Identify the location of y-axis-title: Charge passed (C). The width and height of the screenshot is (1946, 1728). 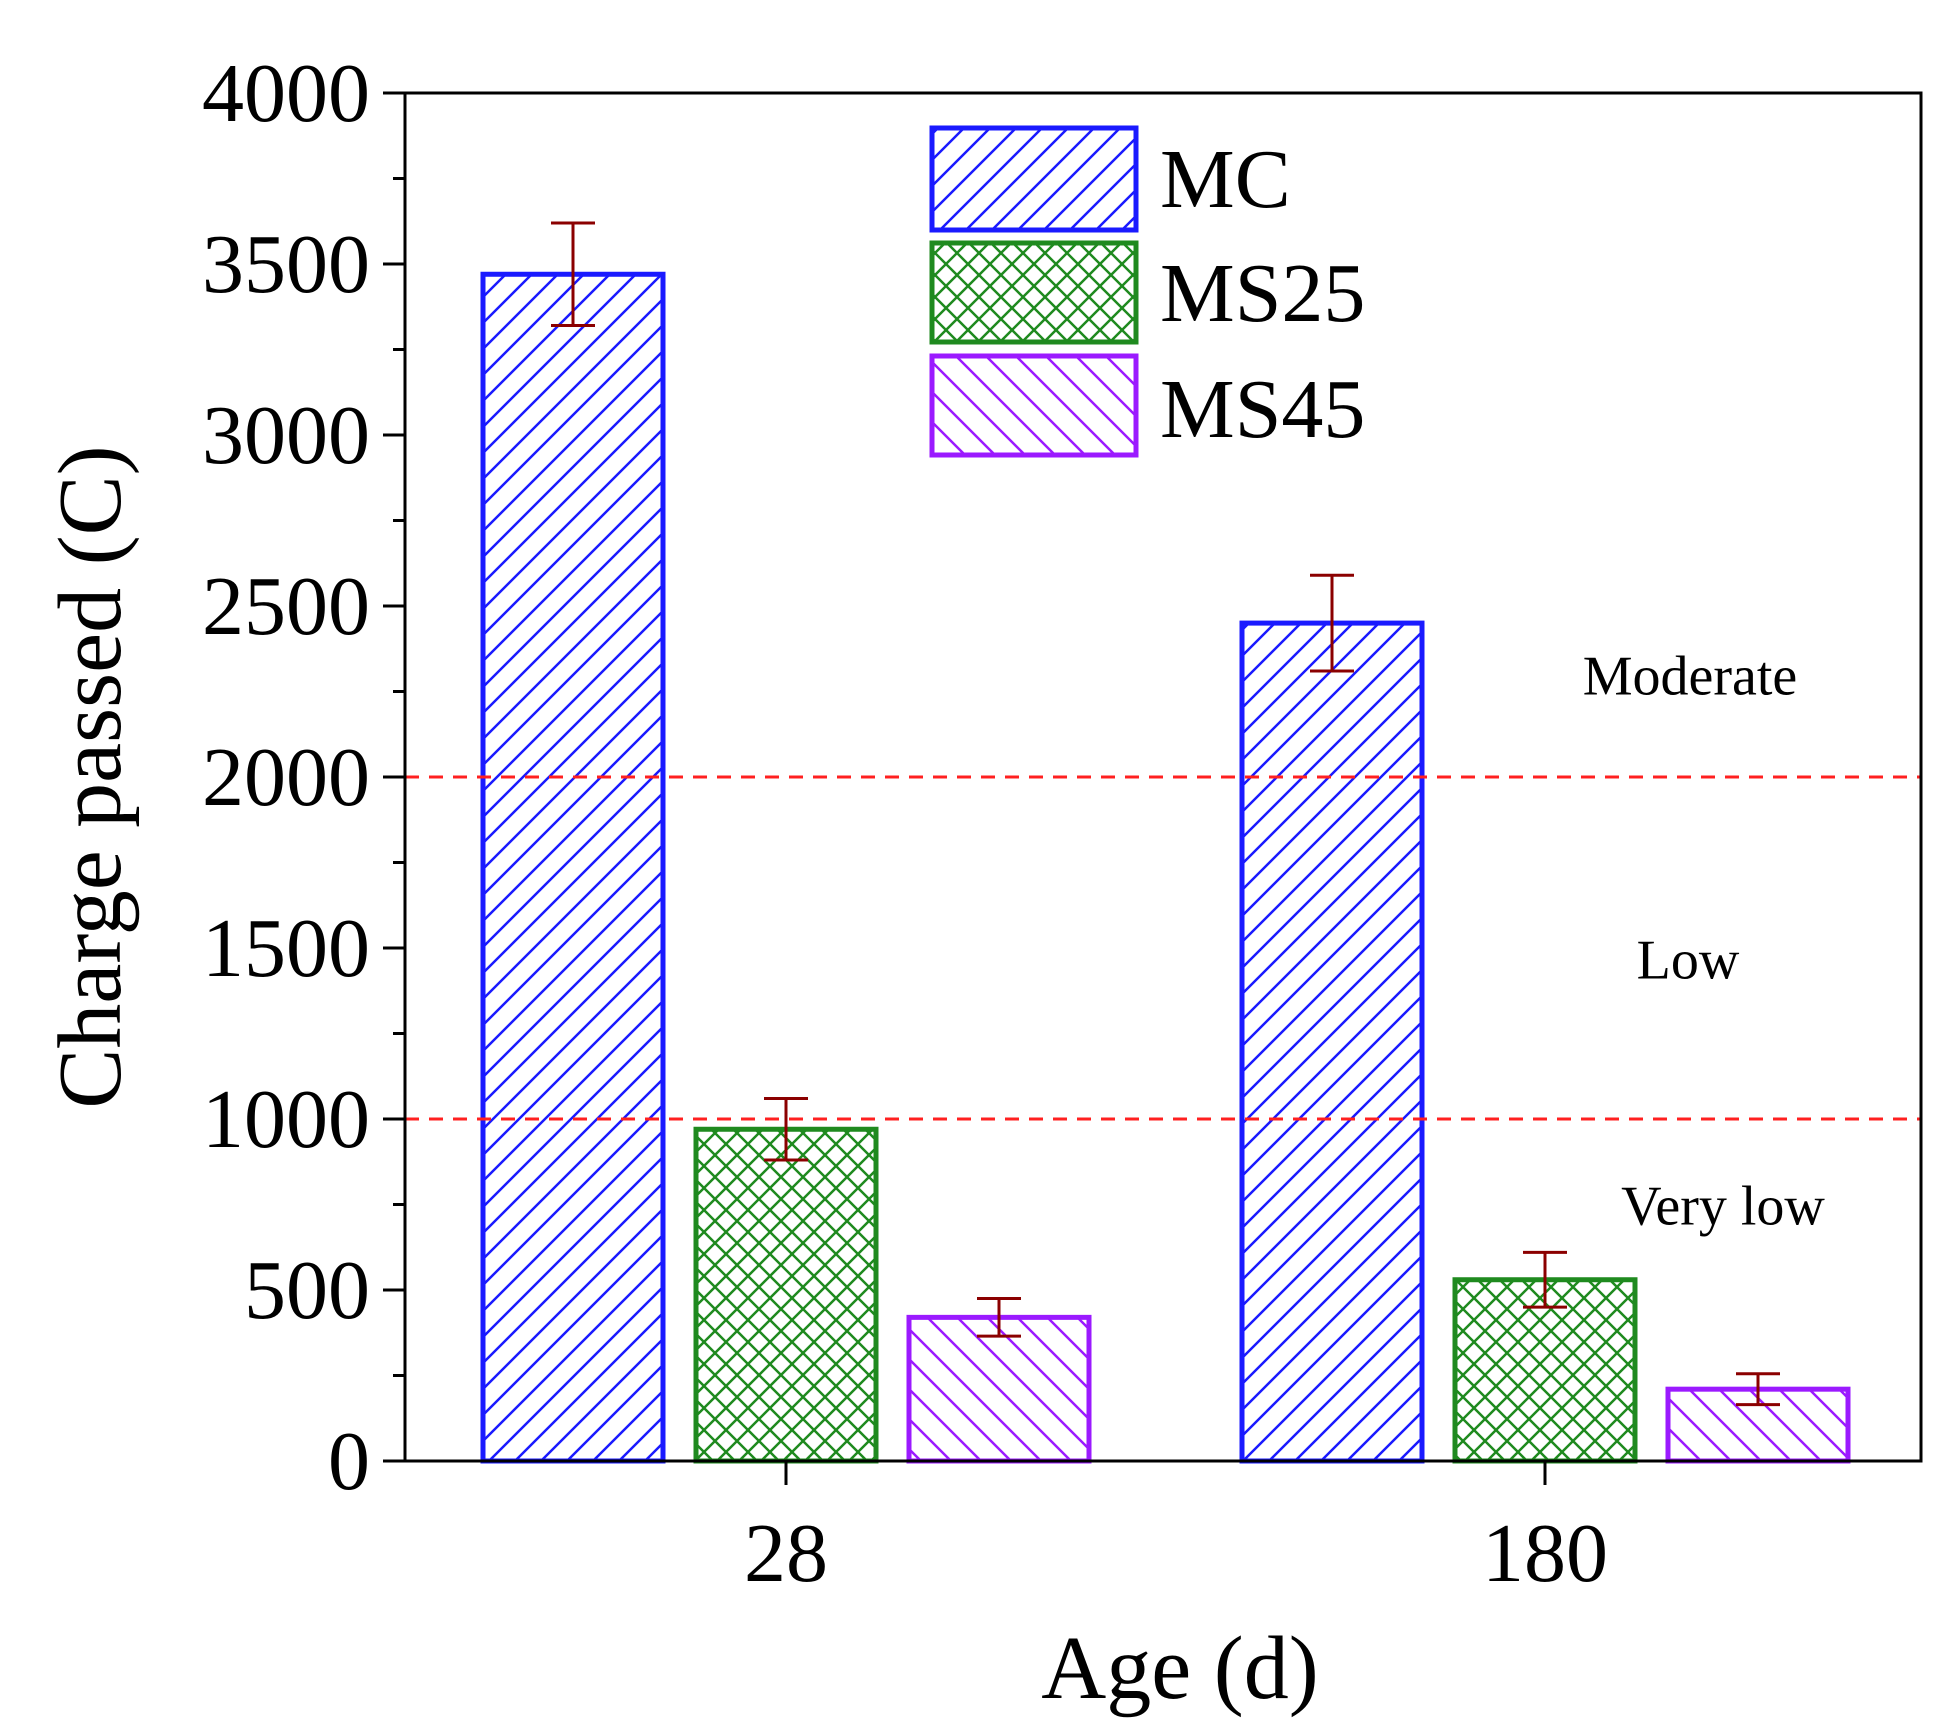
(90, 776).